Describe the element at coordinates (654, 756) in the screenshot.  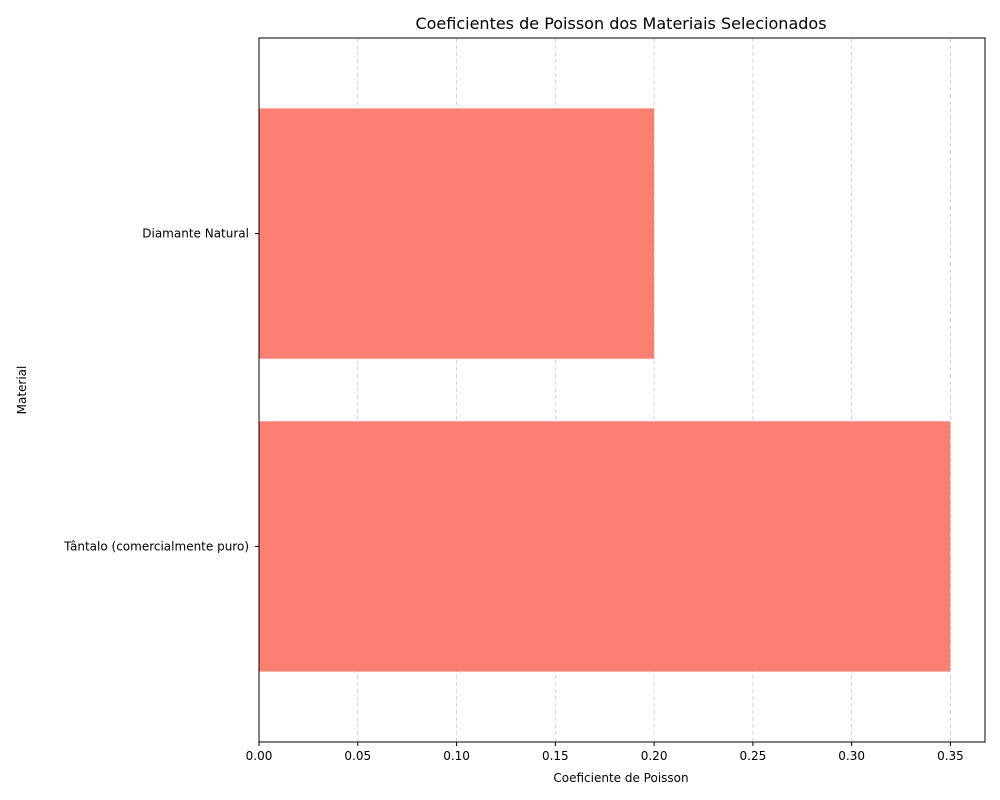
I see `x-tick-label: 0.20` at that location.